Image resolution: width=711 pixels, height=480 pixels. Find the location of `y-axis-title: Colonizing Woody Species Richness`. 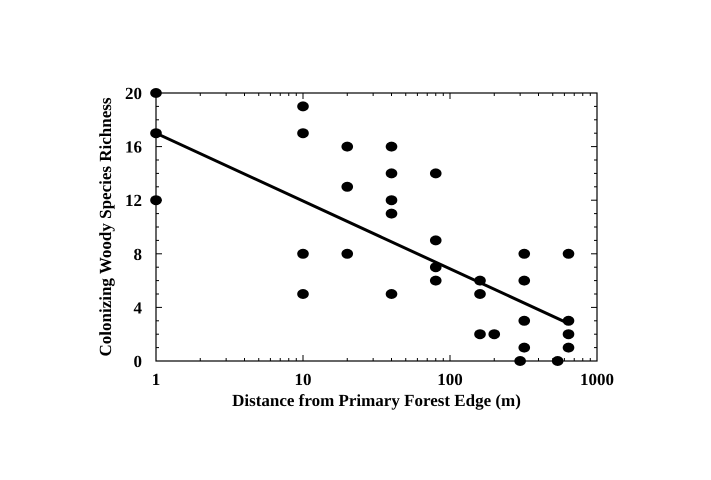

y-axis-title: Colonizing Woody Species Richness is located at coordinates (105, 226).